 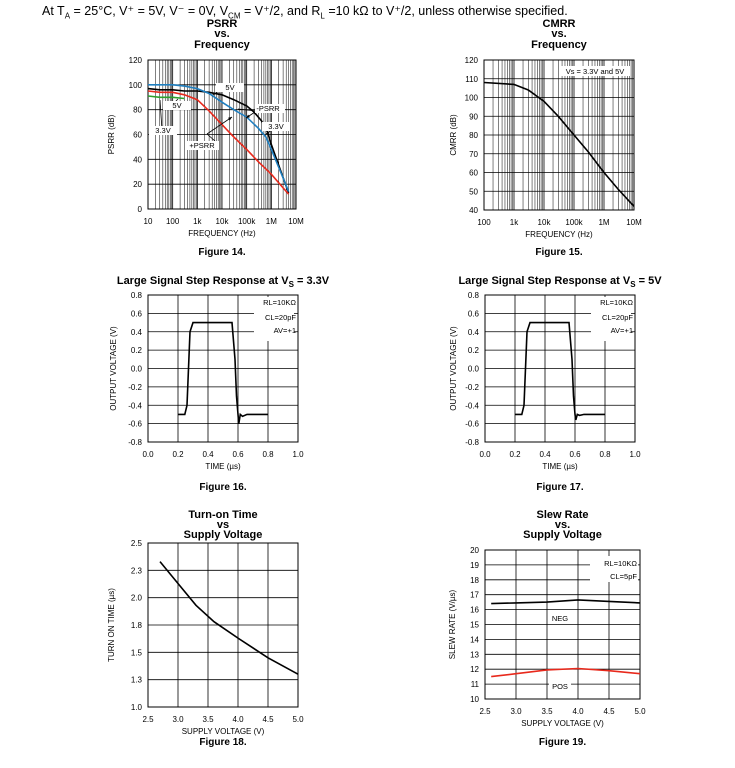 What do you see at coordinates (221, 252) in the screenshot?
I see `figure-caption: Figure 14.` at bounding box center [221, 252].